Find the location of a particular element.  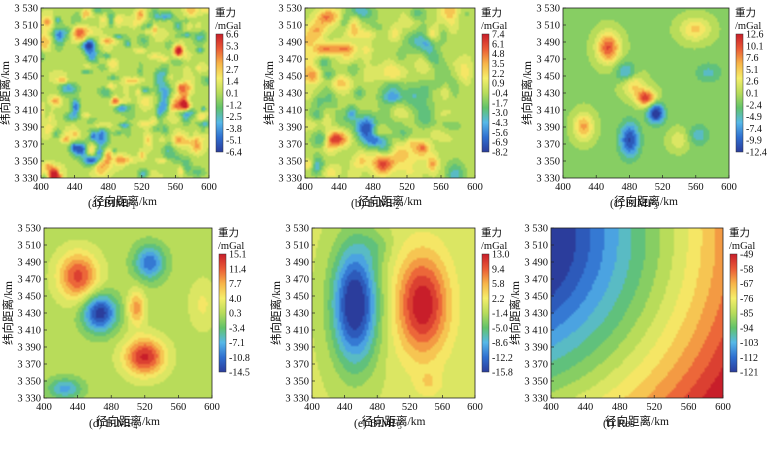

caption-subscript: 3 is located at coordinates (655, 206).